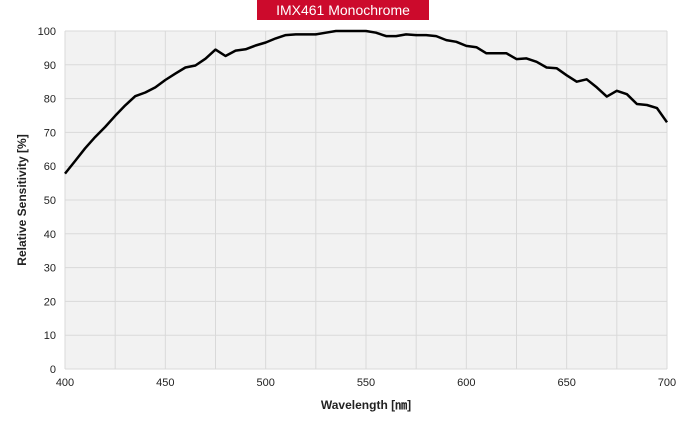 Image resolution: width=690 pixels, height=428 pixels. Describe the element at coordinates (22, 199) in the screenshot. I see `y-axis-title: Relative Sensitivity [%]` at that location.